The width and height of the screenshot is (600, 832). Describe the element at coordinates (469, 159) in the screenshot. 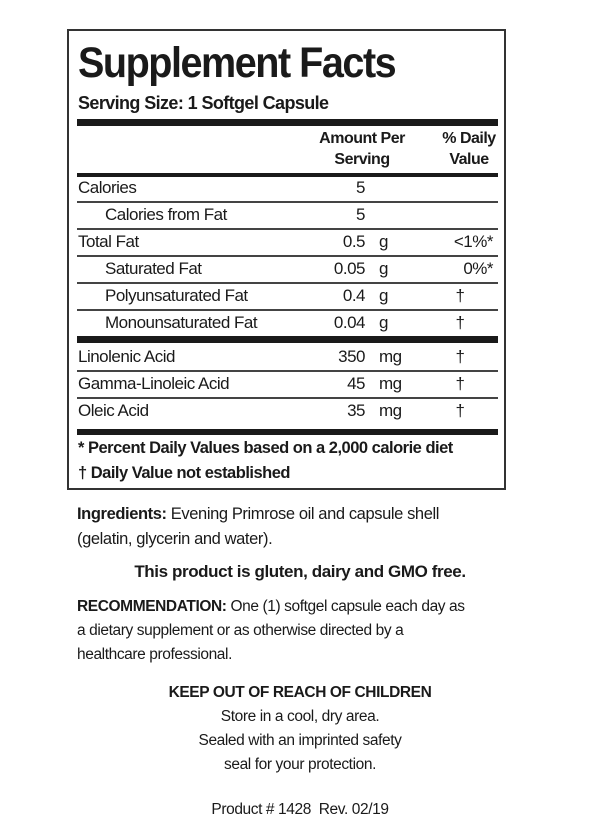

I see `header-dv-line2: Value` at that location.